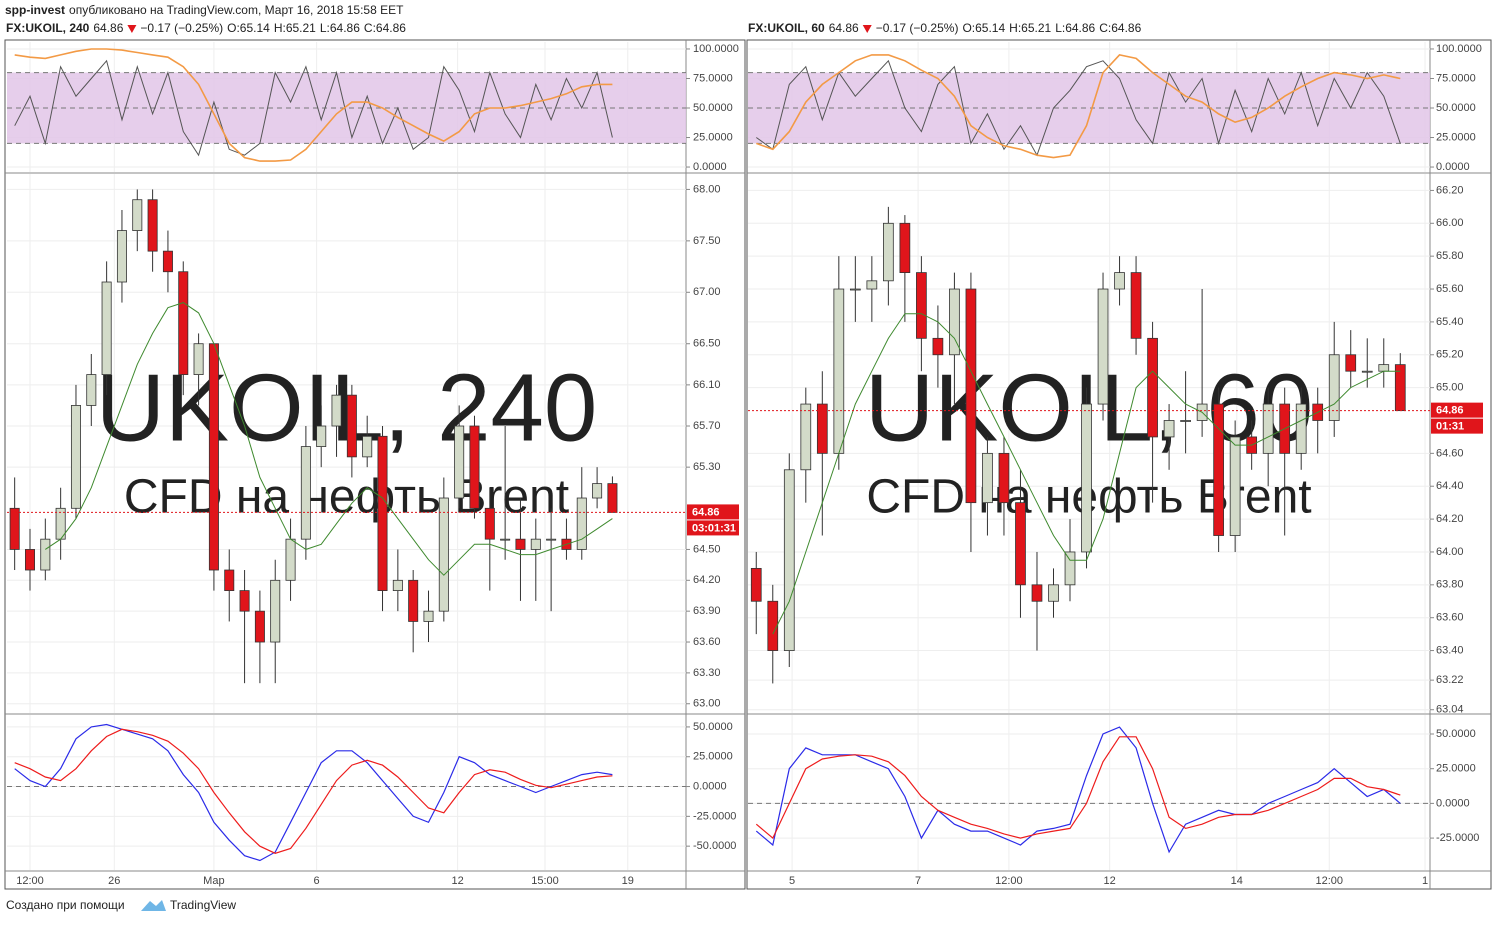 The image size is (1493, 926). I want to click on stoch-line, so click(313, 105).